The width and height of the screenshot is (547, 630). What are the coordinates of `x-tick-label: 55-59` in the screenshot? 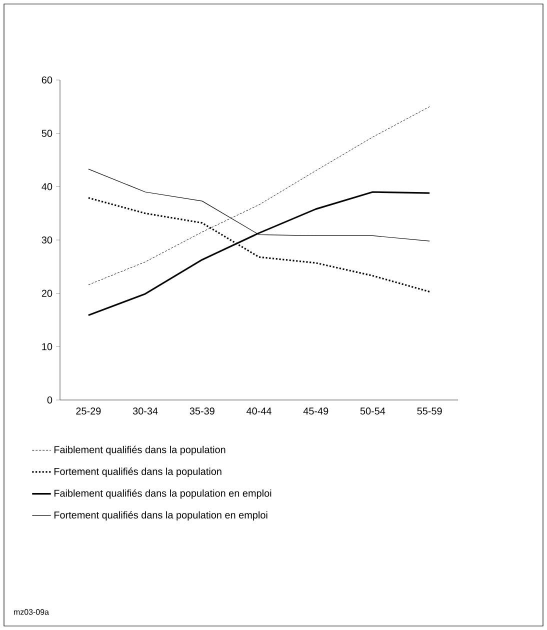 It's located at (429, 411).